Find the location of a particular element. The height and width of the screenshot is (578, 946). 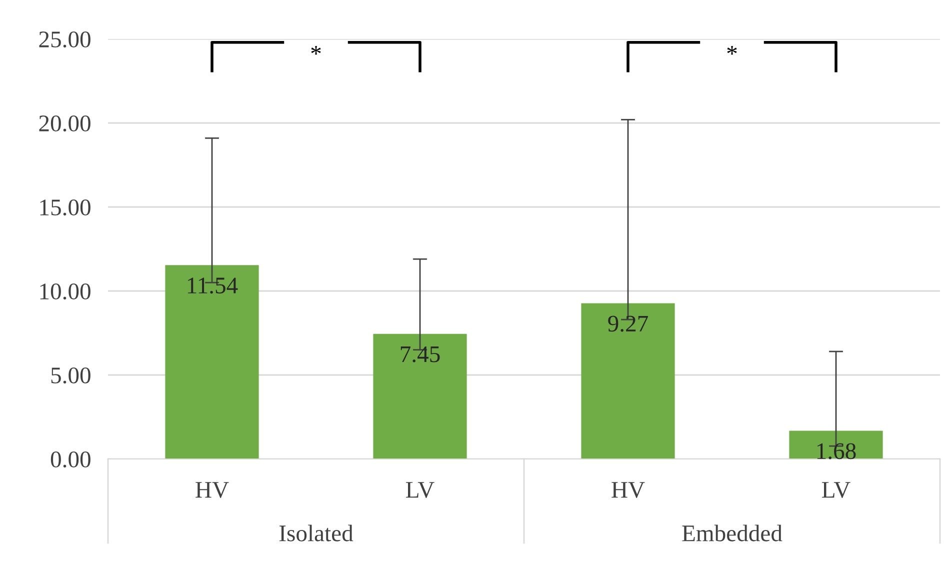

data-label: 1.68 is located at coordinates (836, 451).